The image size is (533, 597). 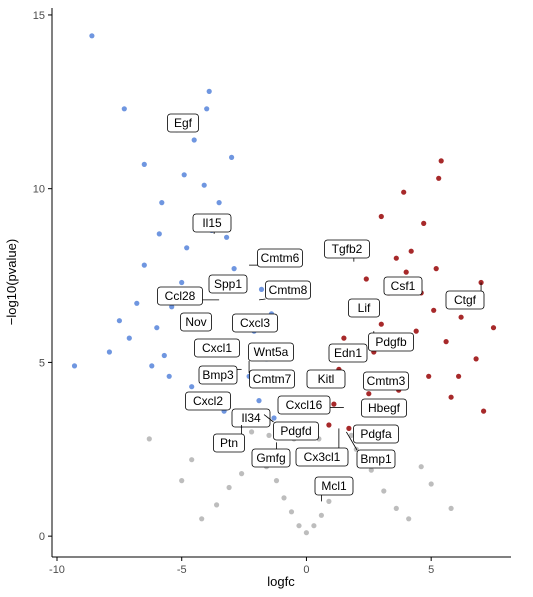 I want to click on label-cmtm6: Cmtm6, so click(x=276, y=258).